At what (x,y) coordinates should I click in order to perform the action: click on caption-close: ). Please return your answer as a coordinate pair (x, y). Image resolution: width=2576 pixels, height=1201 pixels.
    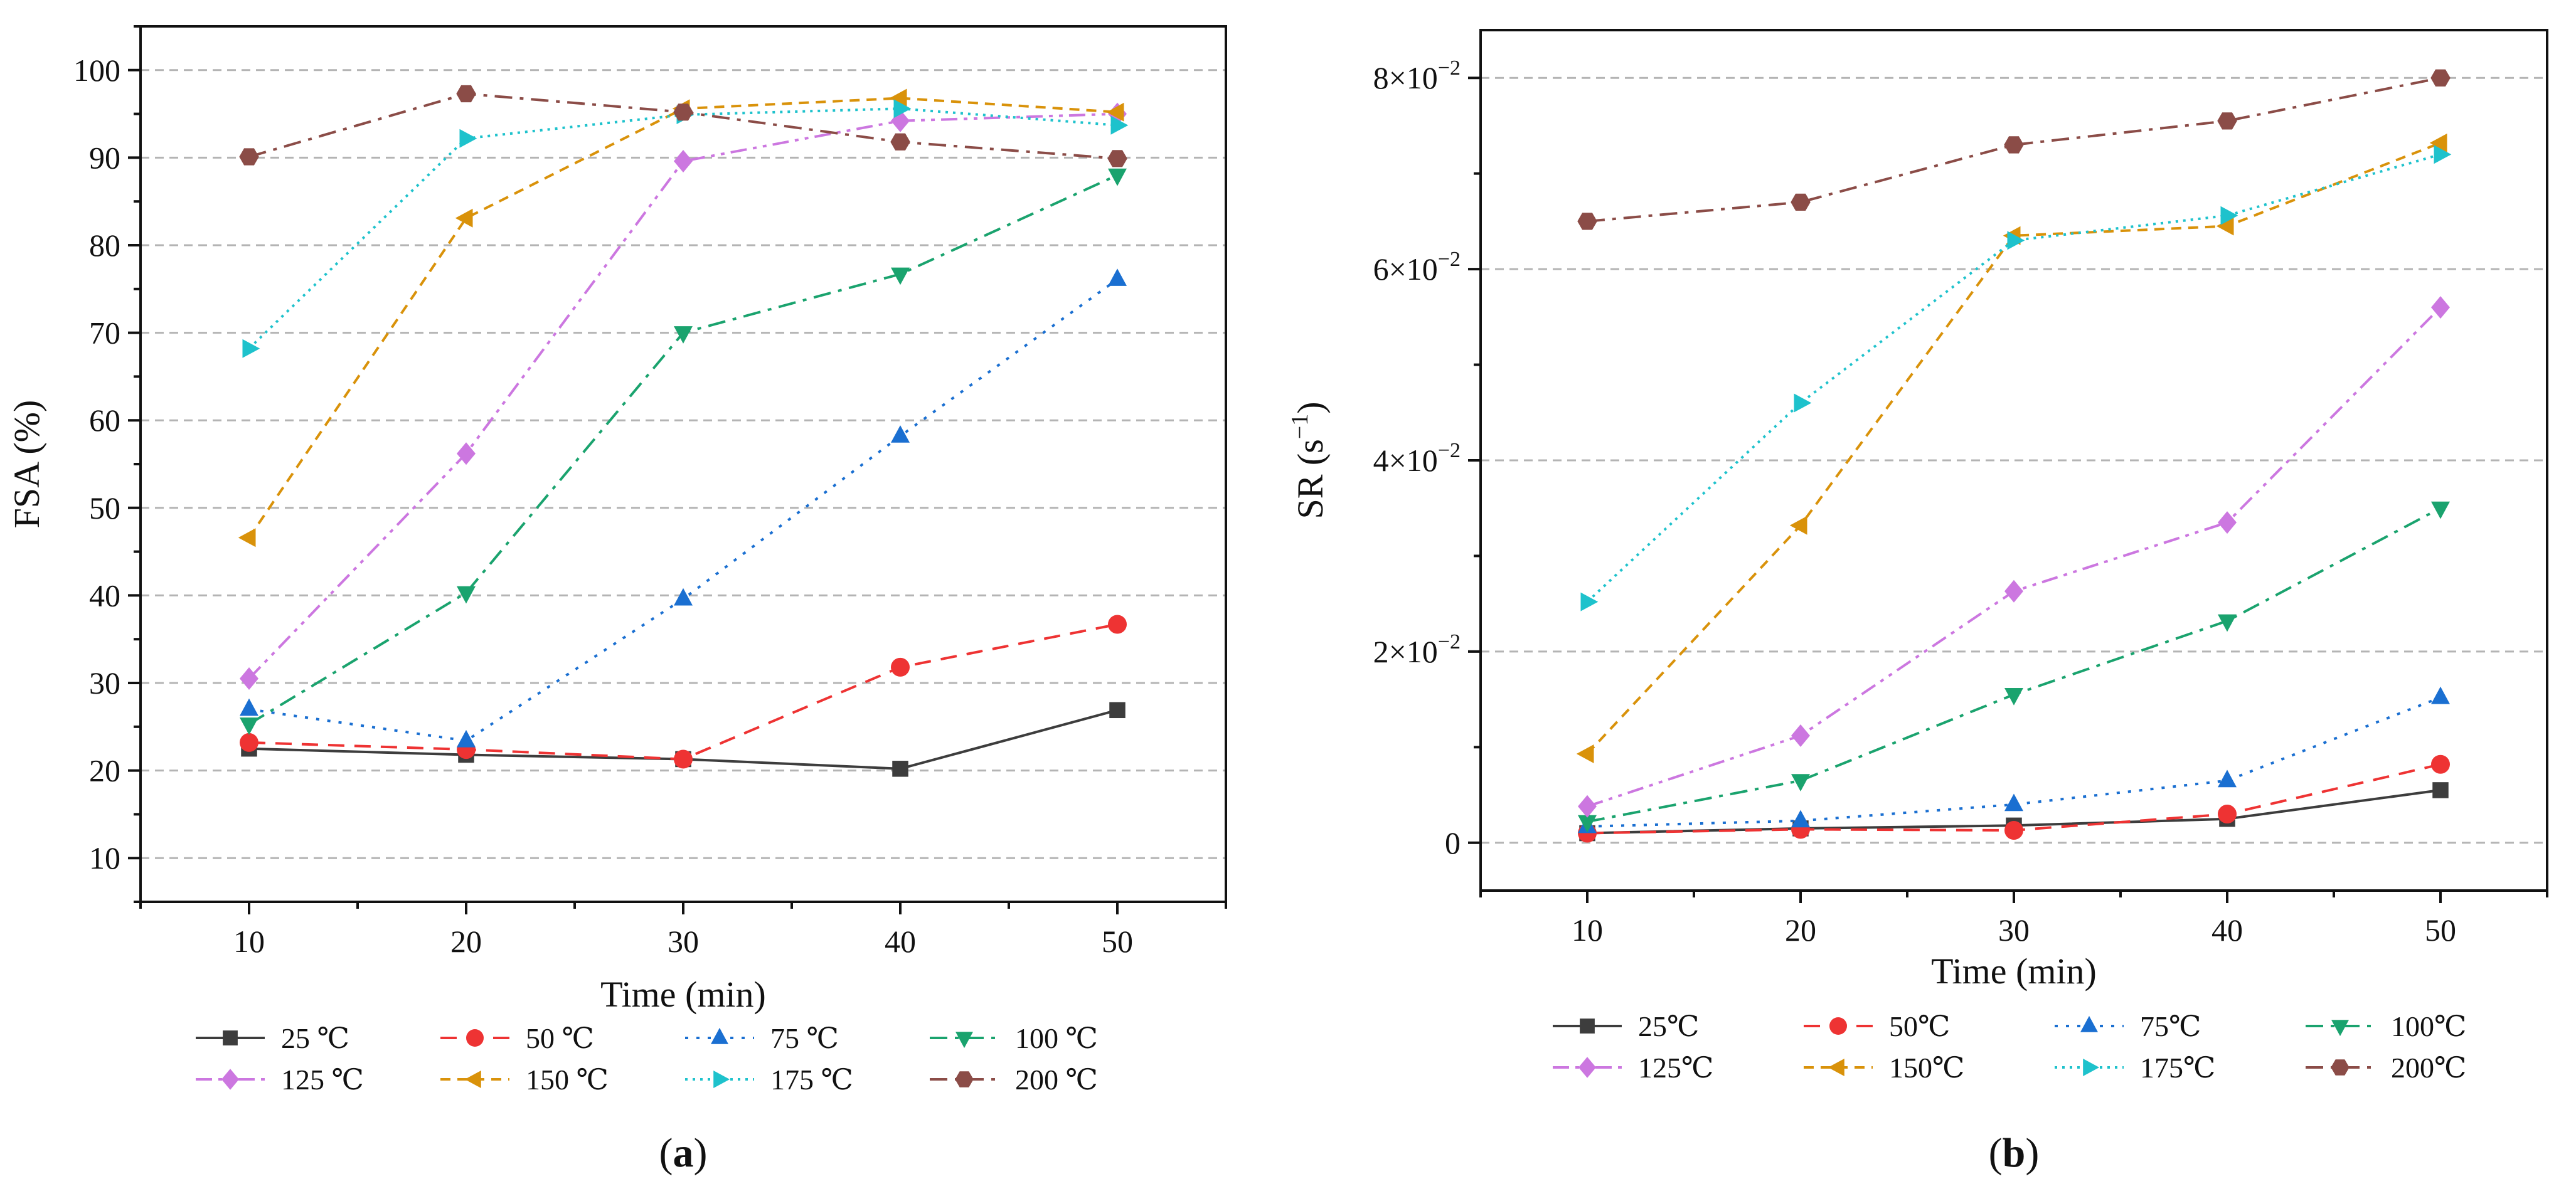
    Looking at the image, I should click on (2032, 1153).